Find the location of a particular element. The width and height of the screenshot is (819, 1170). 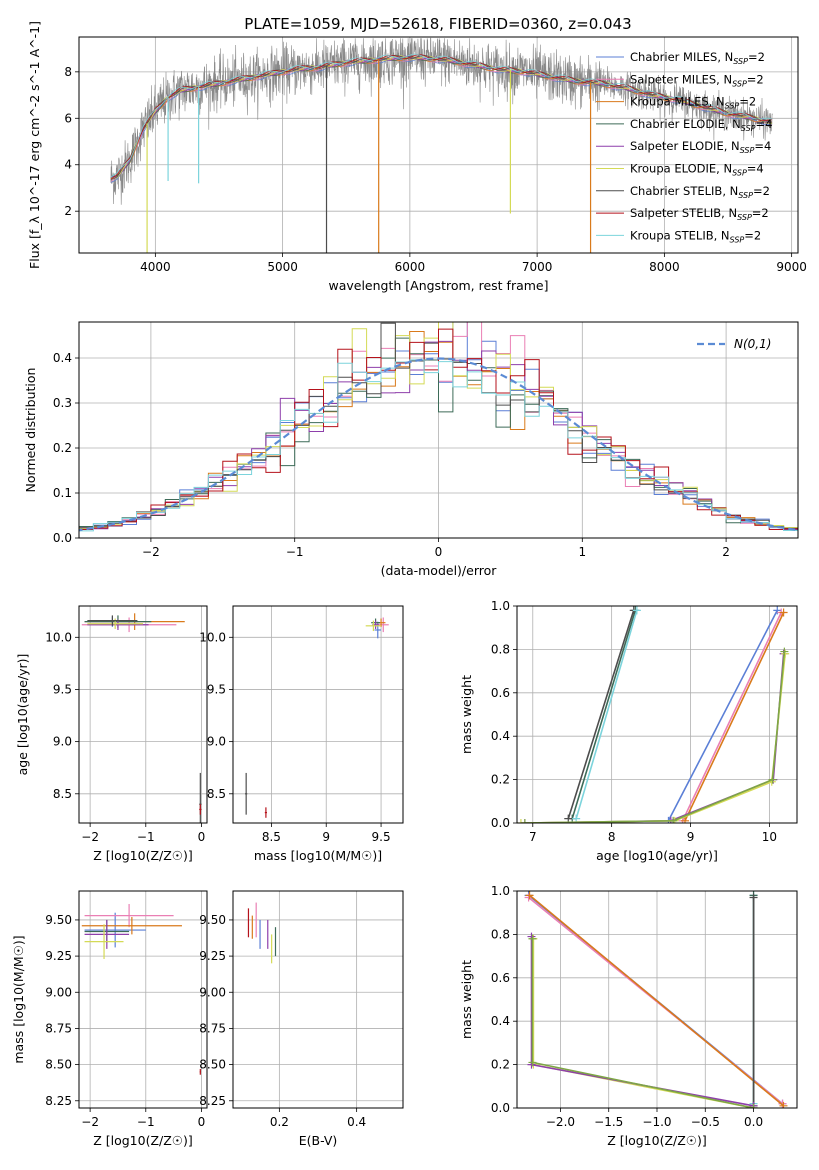

mass-weight-vs-Z-ytick-label: 0.2 is located at coordinates (500, 1065).